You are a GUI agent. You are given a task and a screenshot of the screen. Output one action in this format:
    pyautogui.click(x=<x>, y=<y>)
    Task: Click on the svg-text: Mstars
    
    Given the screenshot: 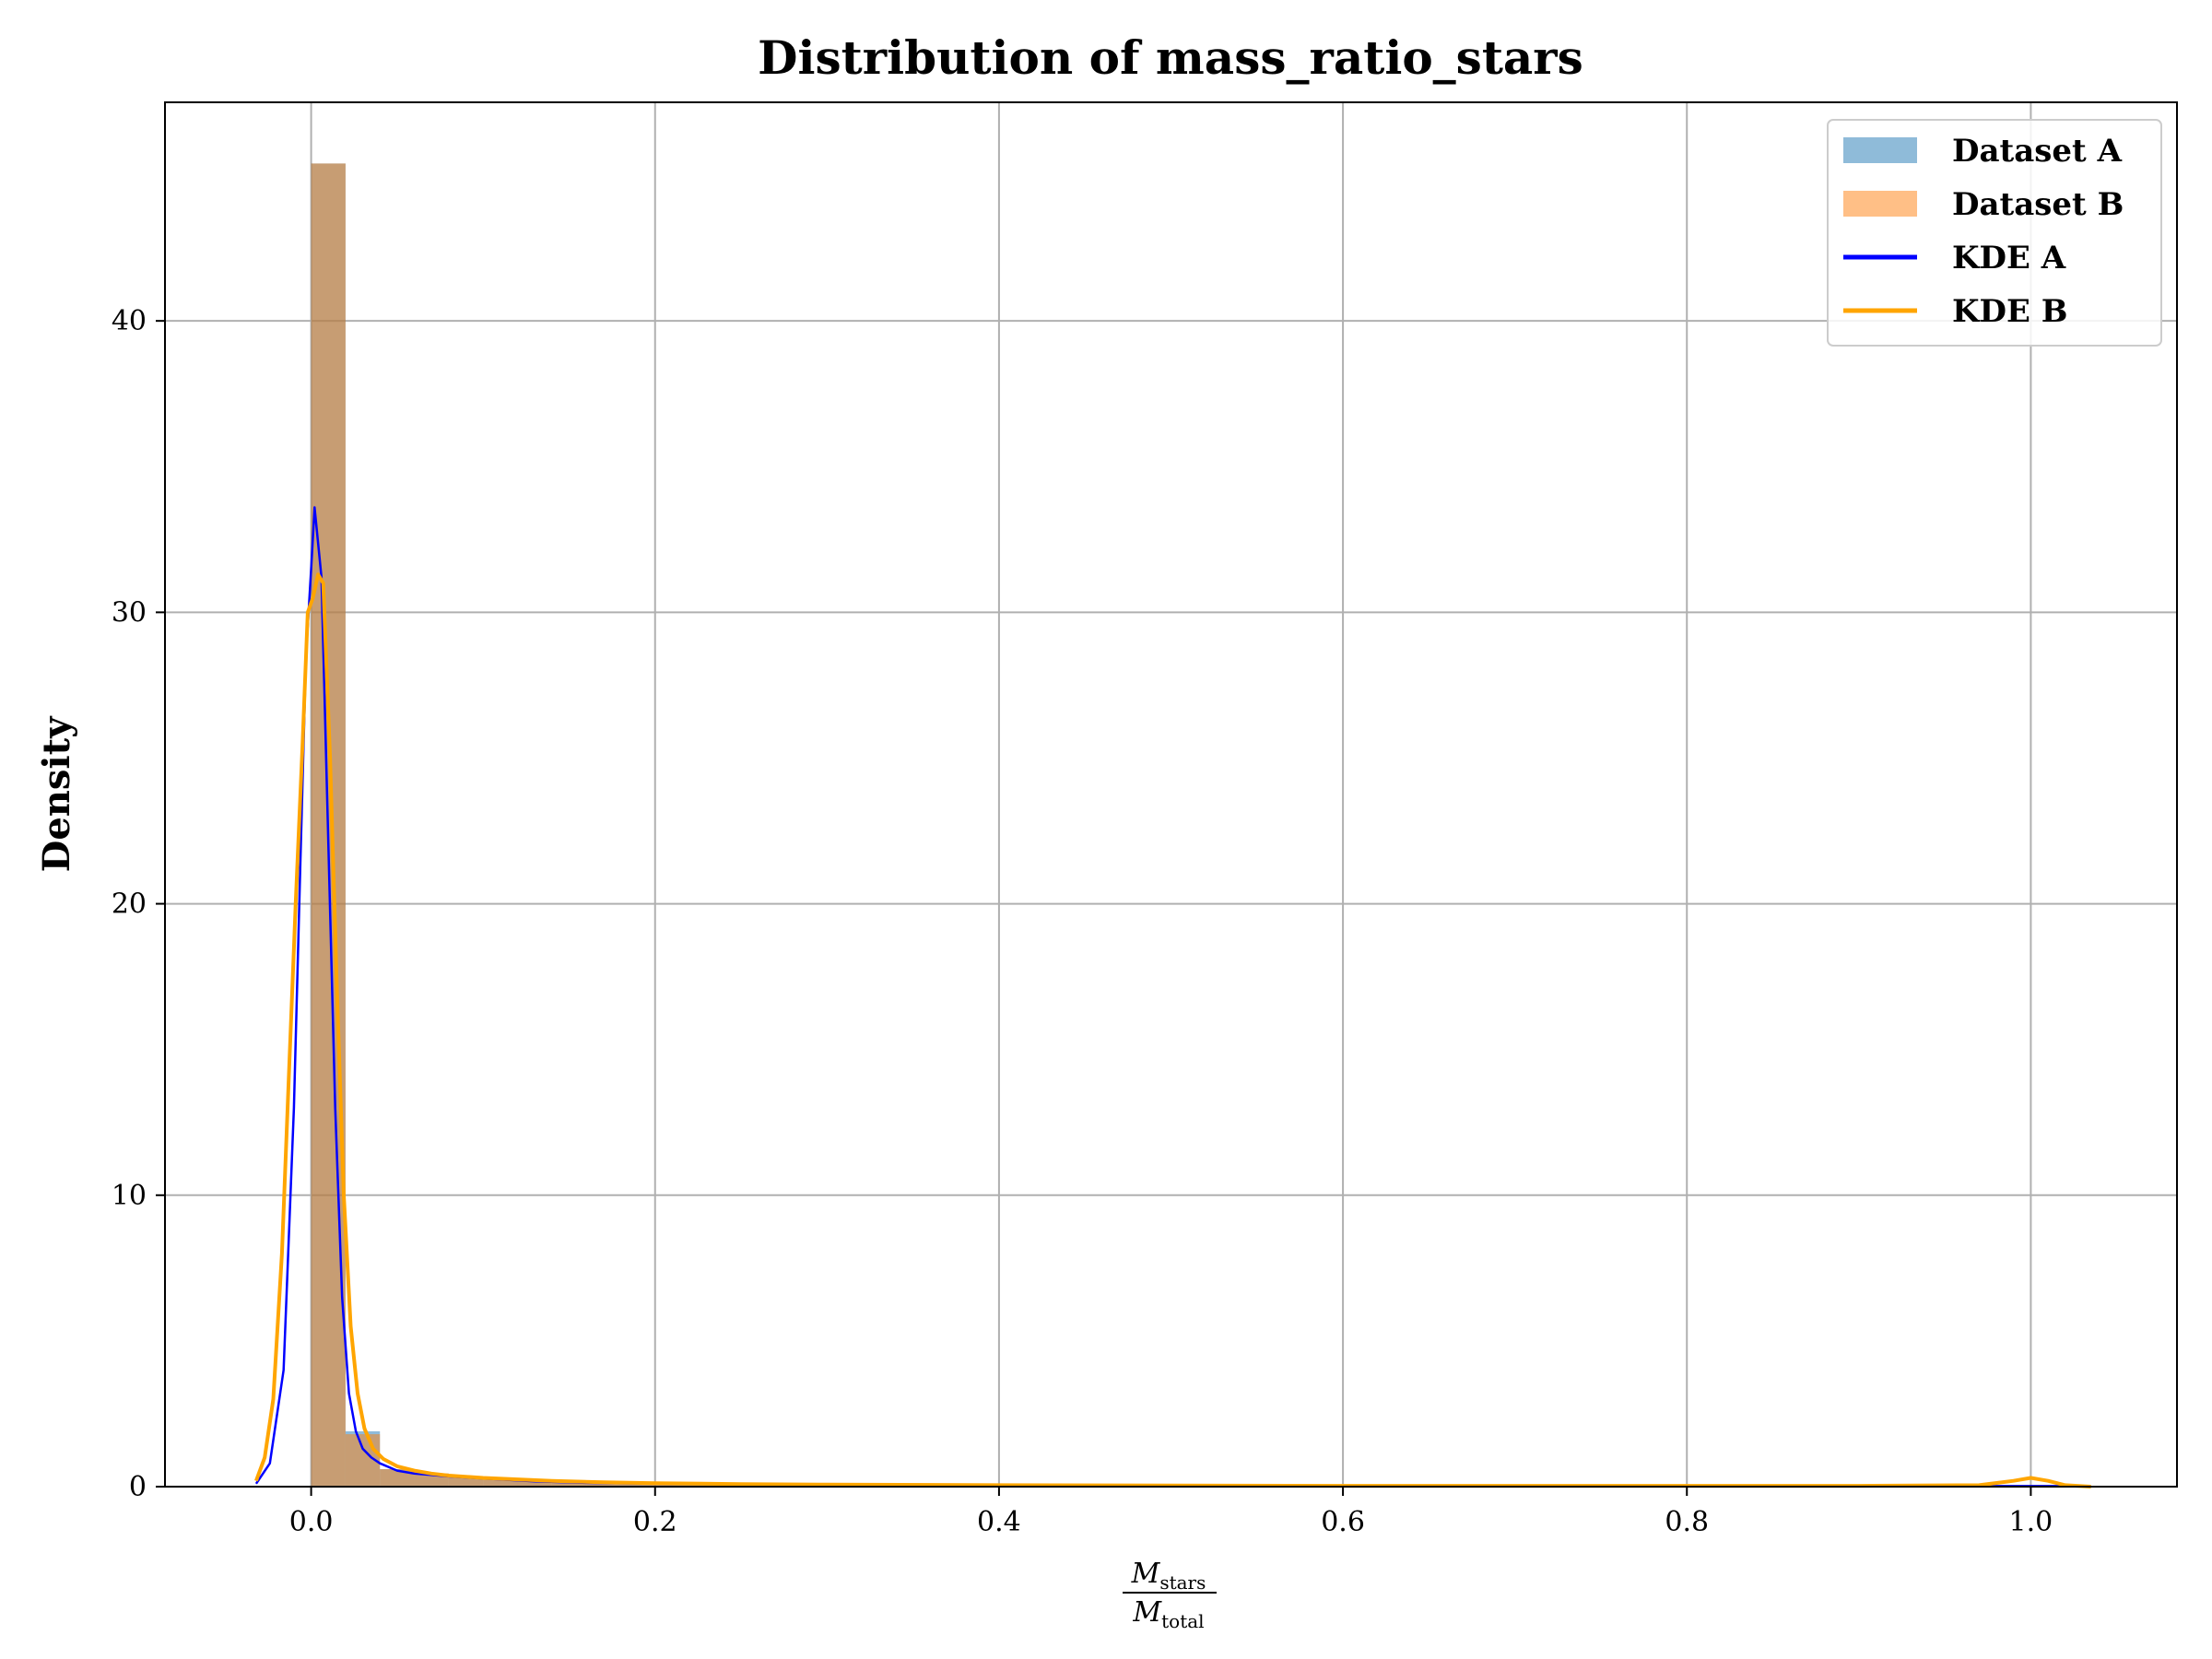 What is the action you would take?
    pyautogui.click(x=1168, y=1576)
    